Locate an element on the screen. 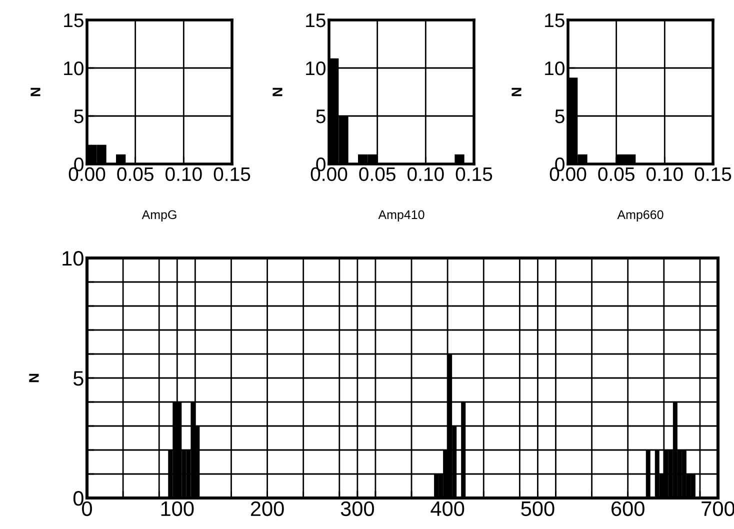  x-tick-label: 500 is located at coordinates (537, 508).